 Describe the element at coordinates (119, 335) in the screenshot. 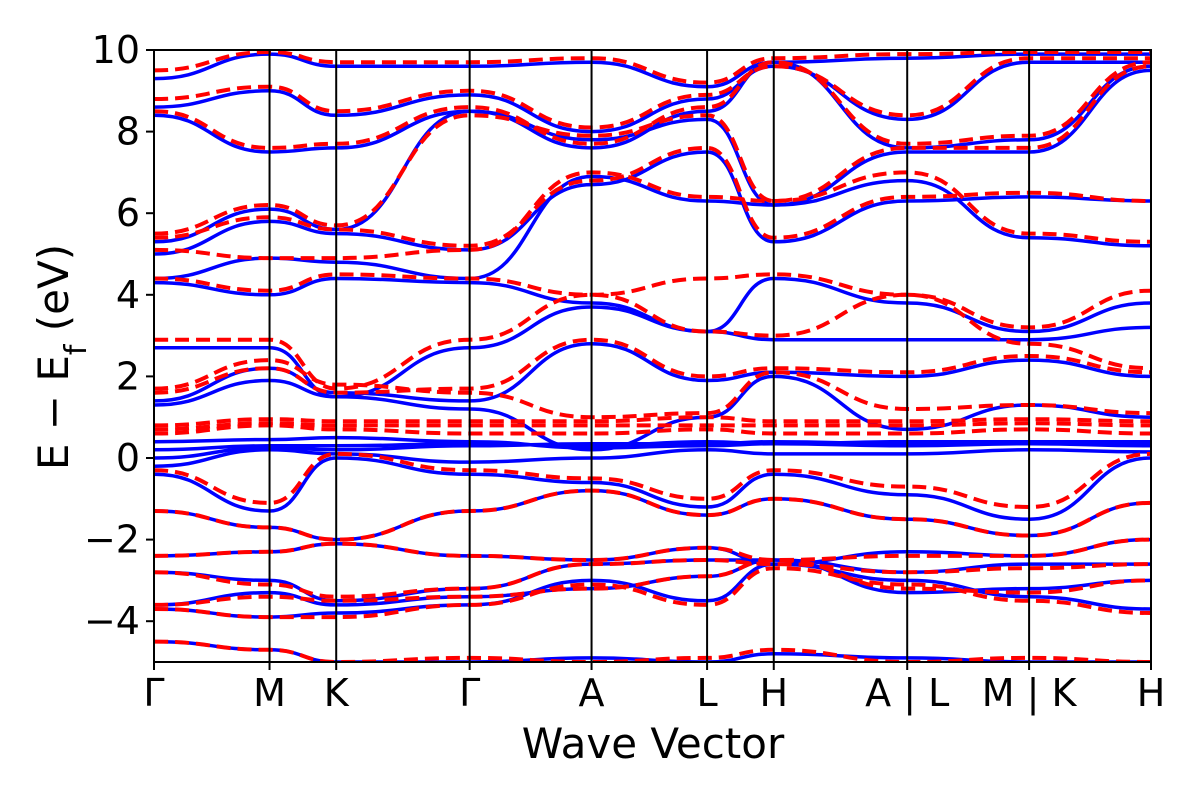

I see `y-axis-ticks: 10 8 6 4 2 0 −2 −4` at that location.